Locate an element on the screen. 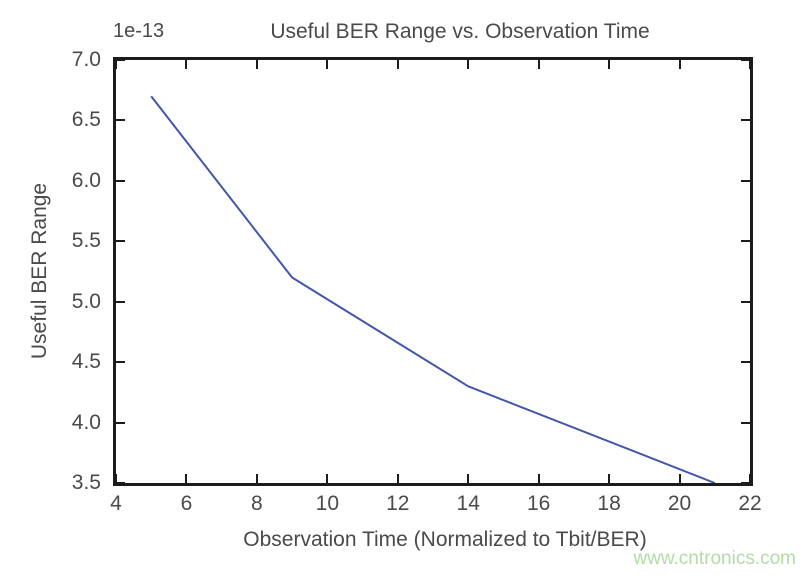 Image resolution: width=804 pixels, height=578 pixels. x-tick-label: 20 is located at coordinates (679, 503).